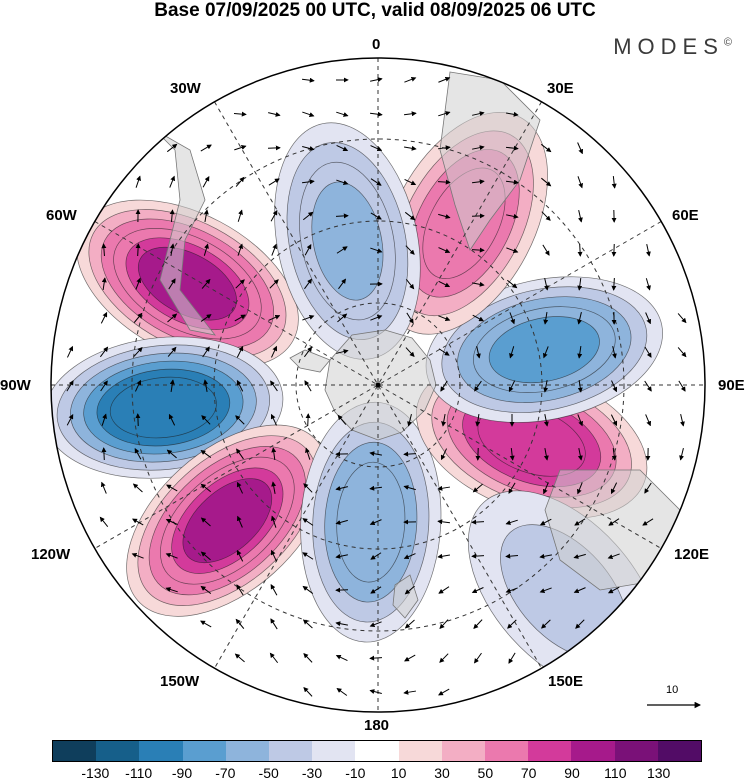 This screenshot has width=750, height=783. I want to click on legend-label-3: -70, so click(225, 773).